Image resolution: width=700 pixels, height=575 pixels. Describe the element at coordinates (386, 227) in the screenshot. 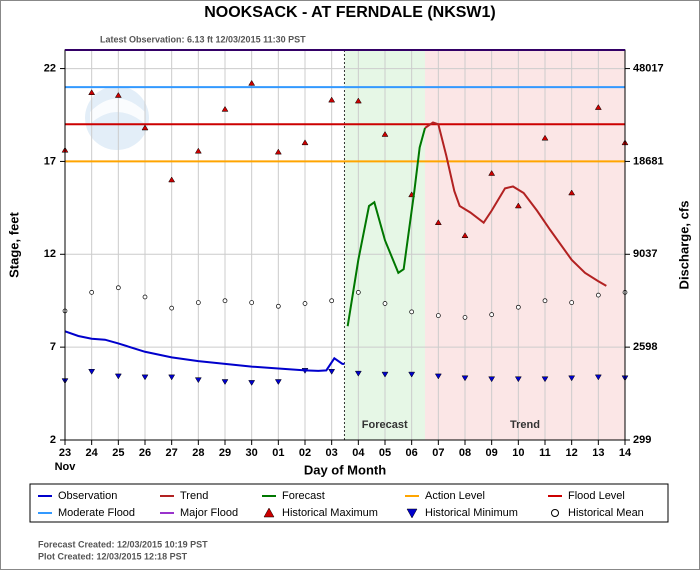

I see `series-line` at that location.